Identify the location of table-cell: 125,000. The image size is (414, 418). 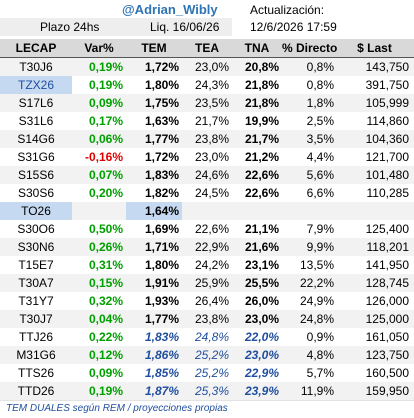
(387, 319).